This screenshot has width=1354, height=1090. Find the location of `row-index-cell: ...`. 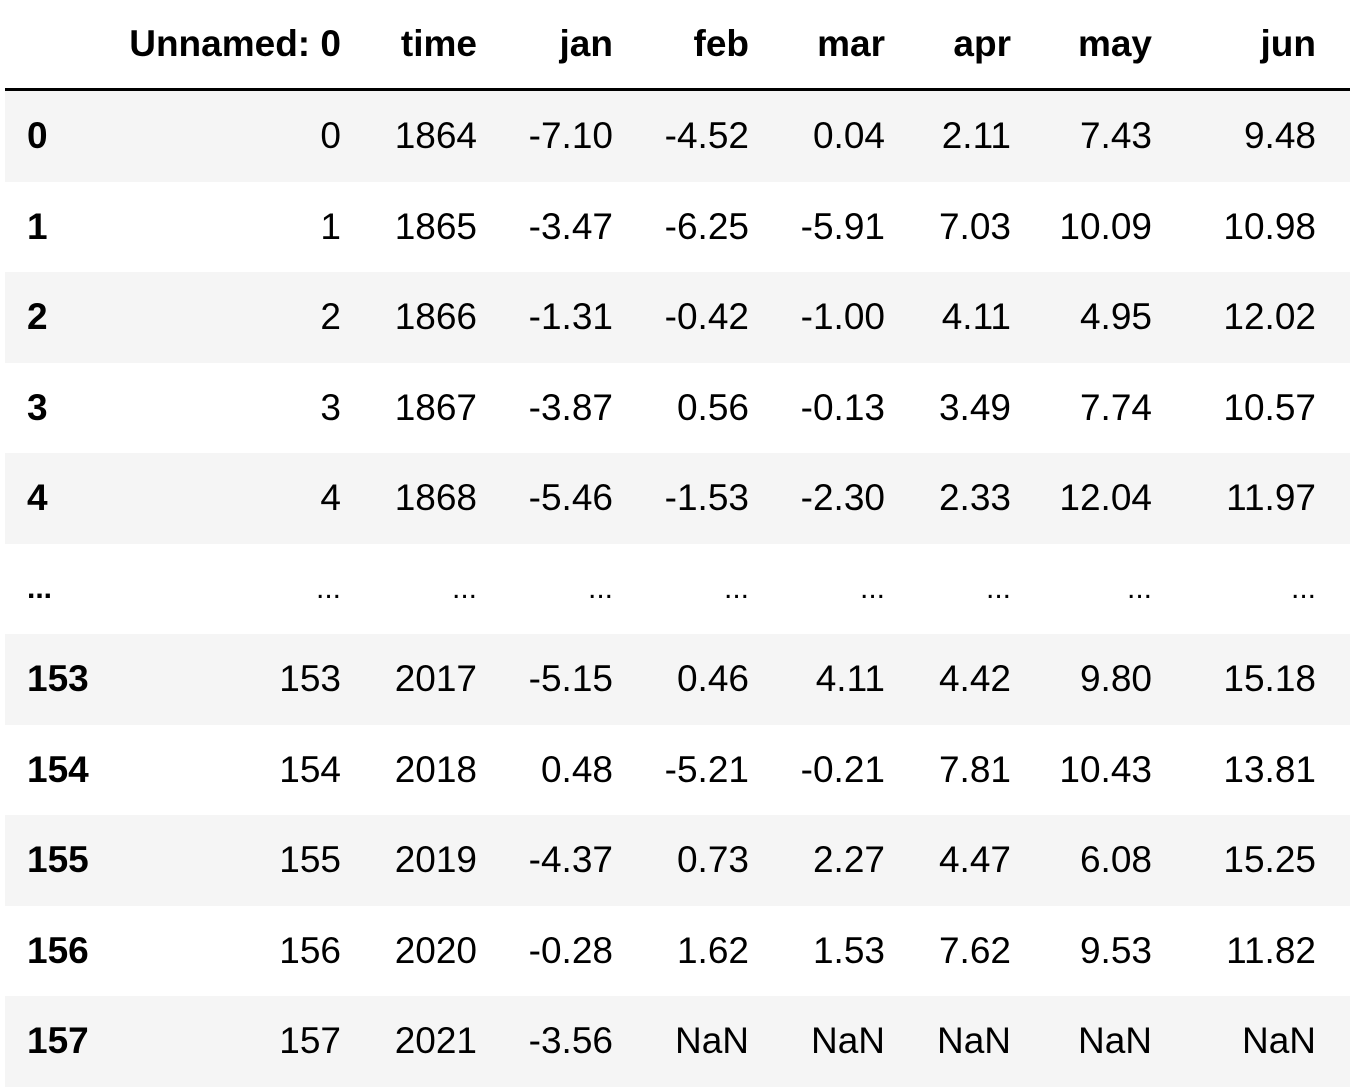

row-index-cell: ... is located at coordinates (40, 588).